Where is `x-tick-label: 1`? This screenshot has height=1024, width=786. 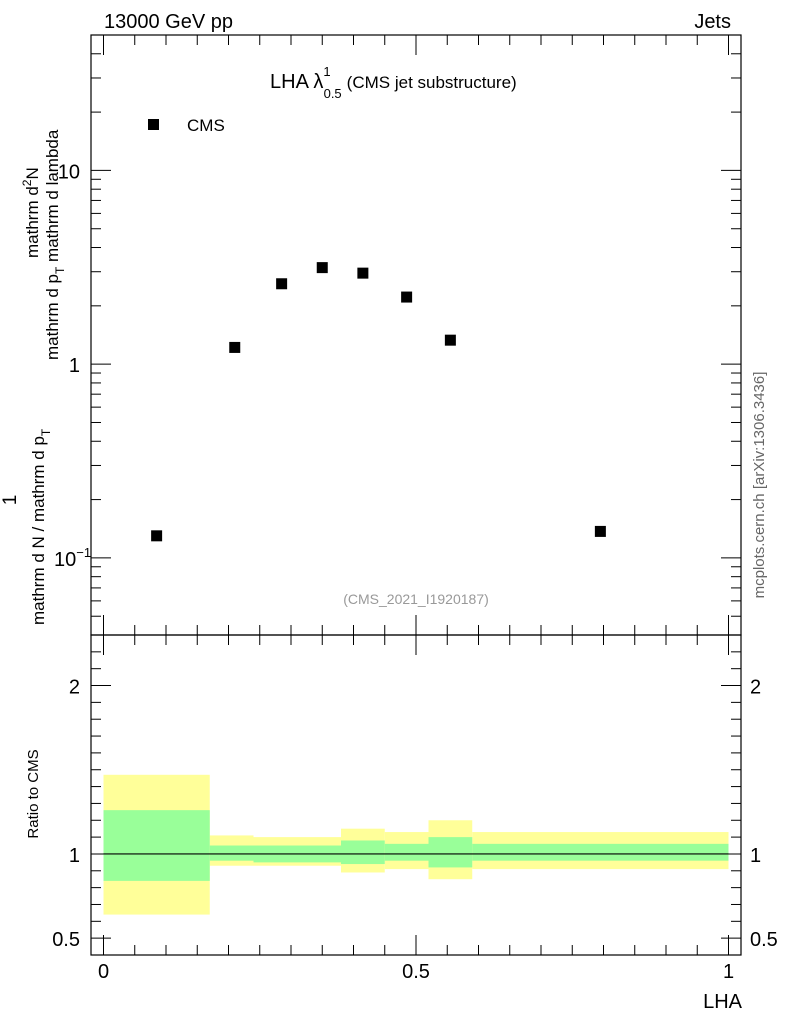 x-tick-label: 1 is located at coordinates (728, 972).